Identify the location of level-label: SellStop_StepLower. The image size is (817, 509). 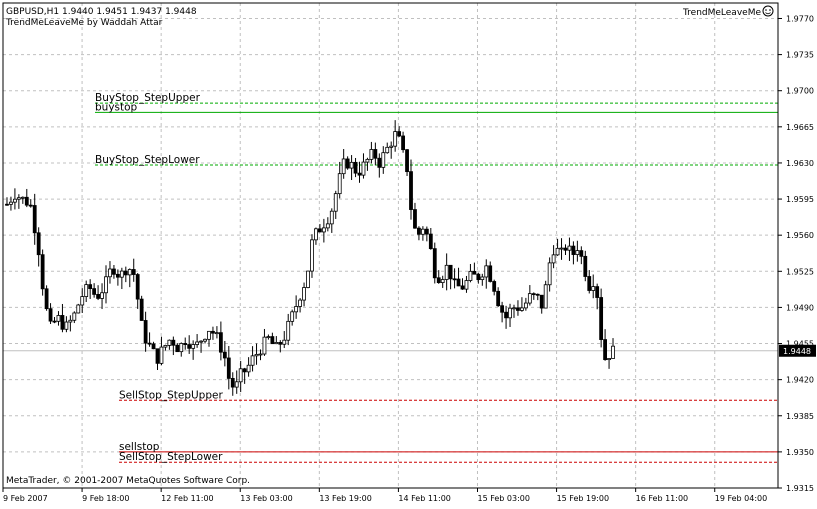
(171, 457).